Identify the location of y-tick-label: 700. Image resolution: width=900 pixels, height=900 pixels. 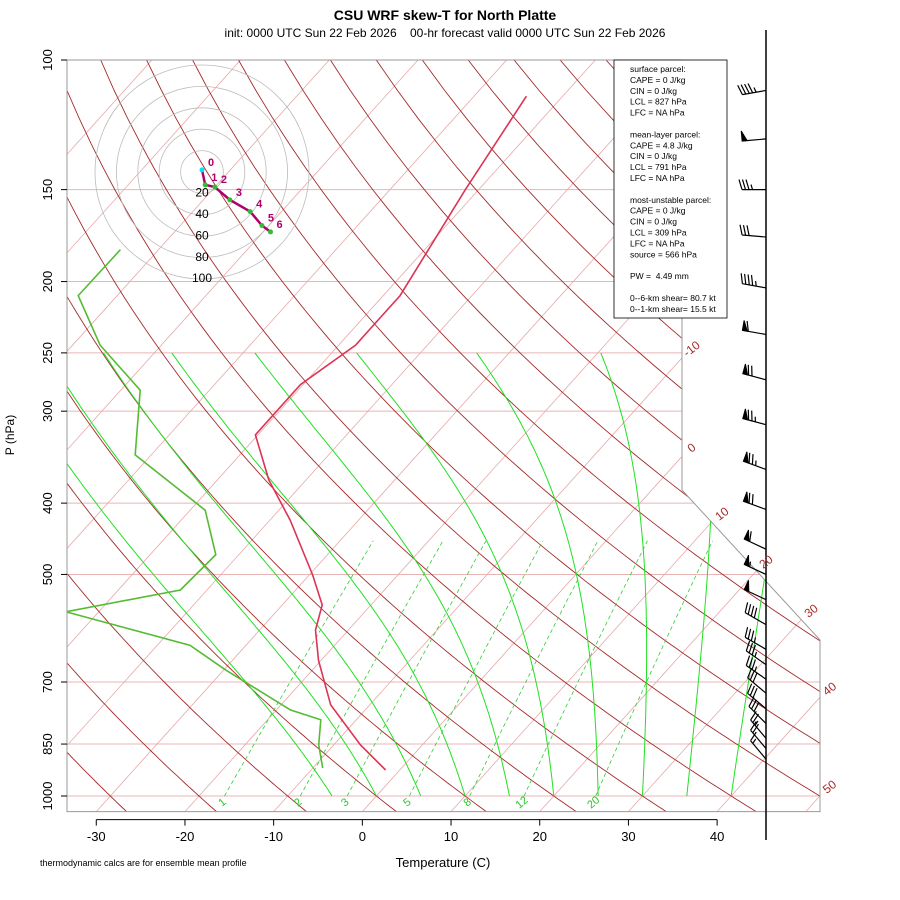
(47, 682).